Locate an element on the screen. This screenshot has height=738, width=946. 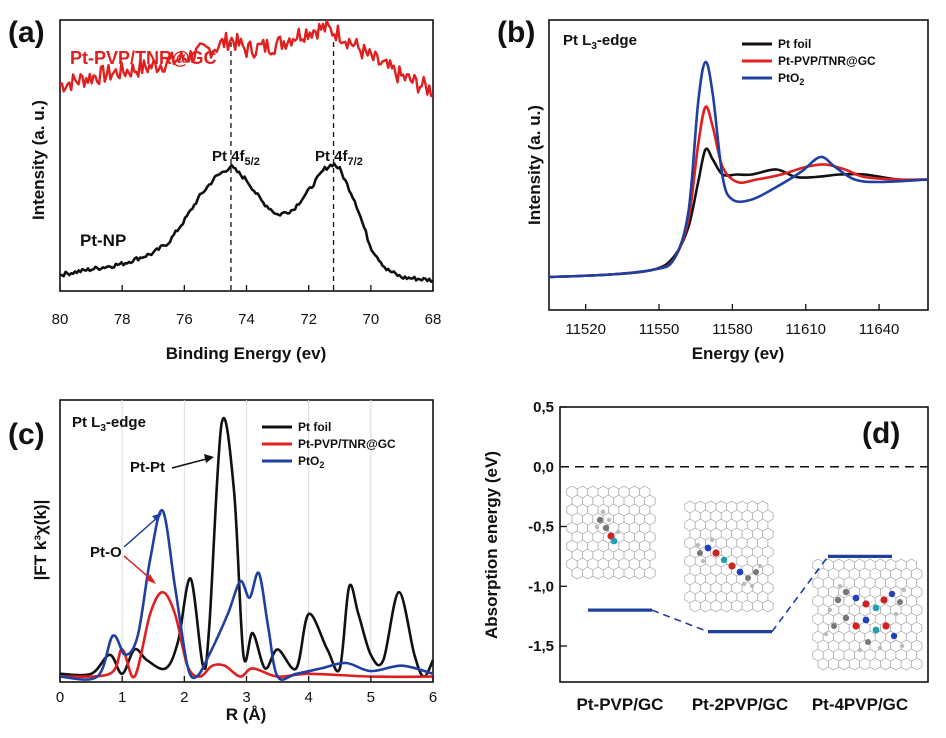
panel-d-frame is located at coordinates (744, 544).